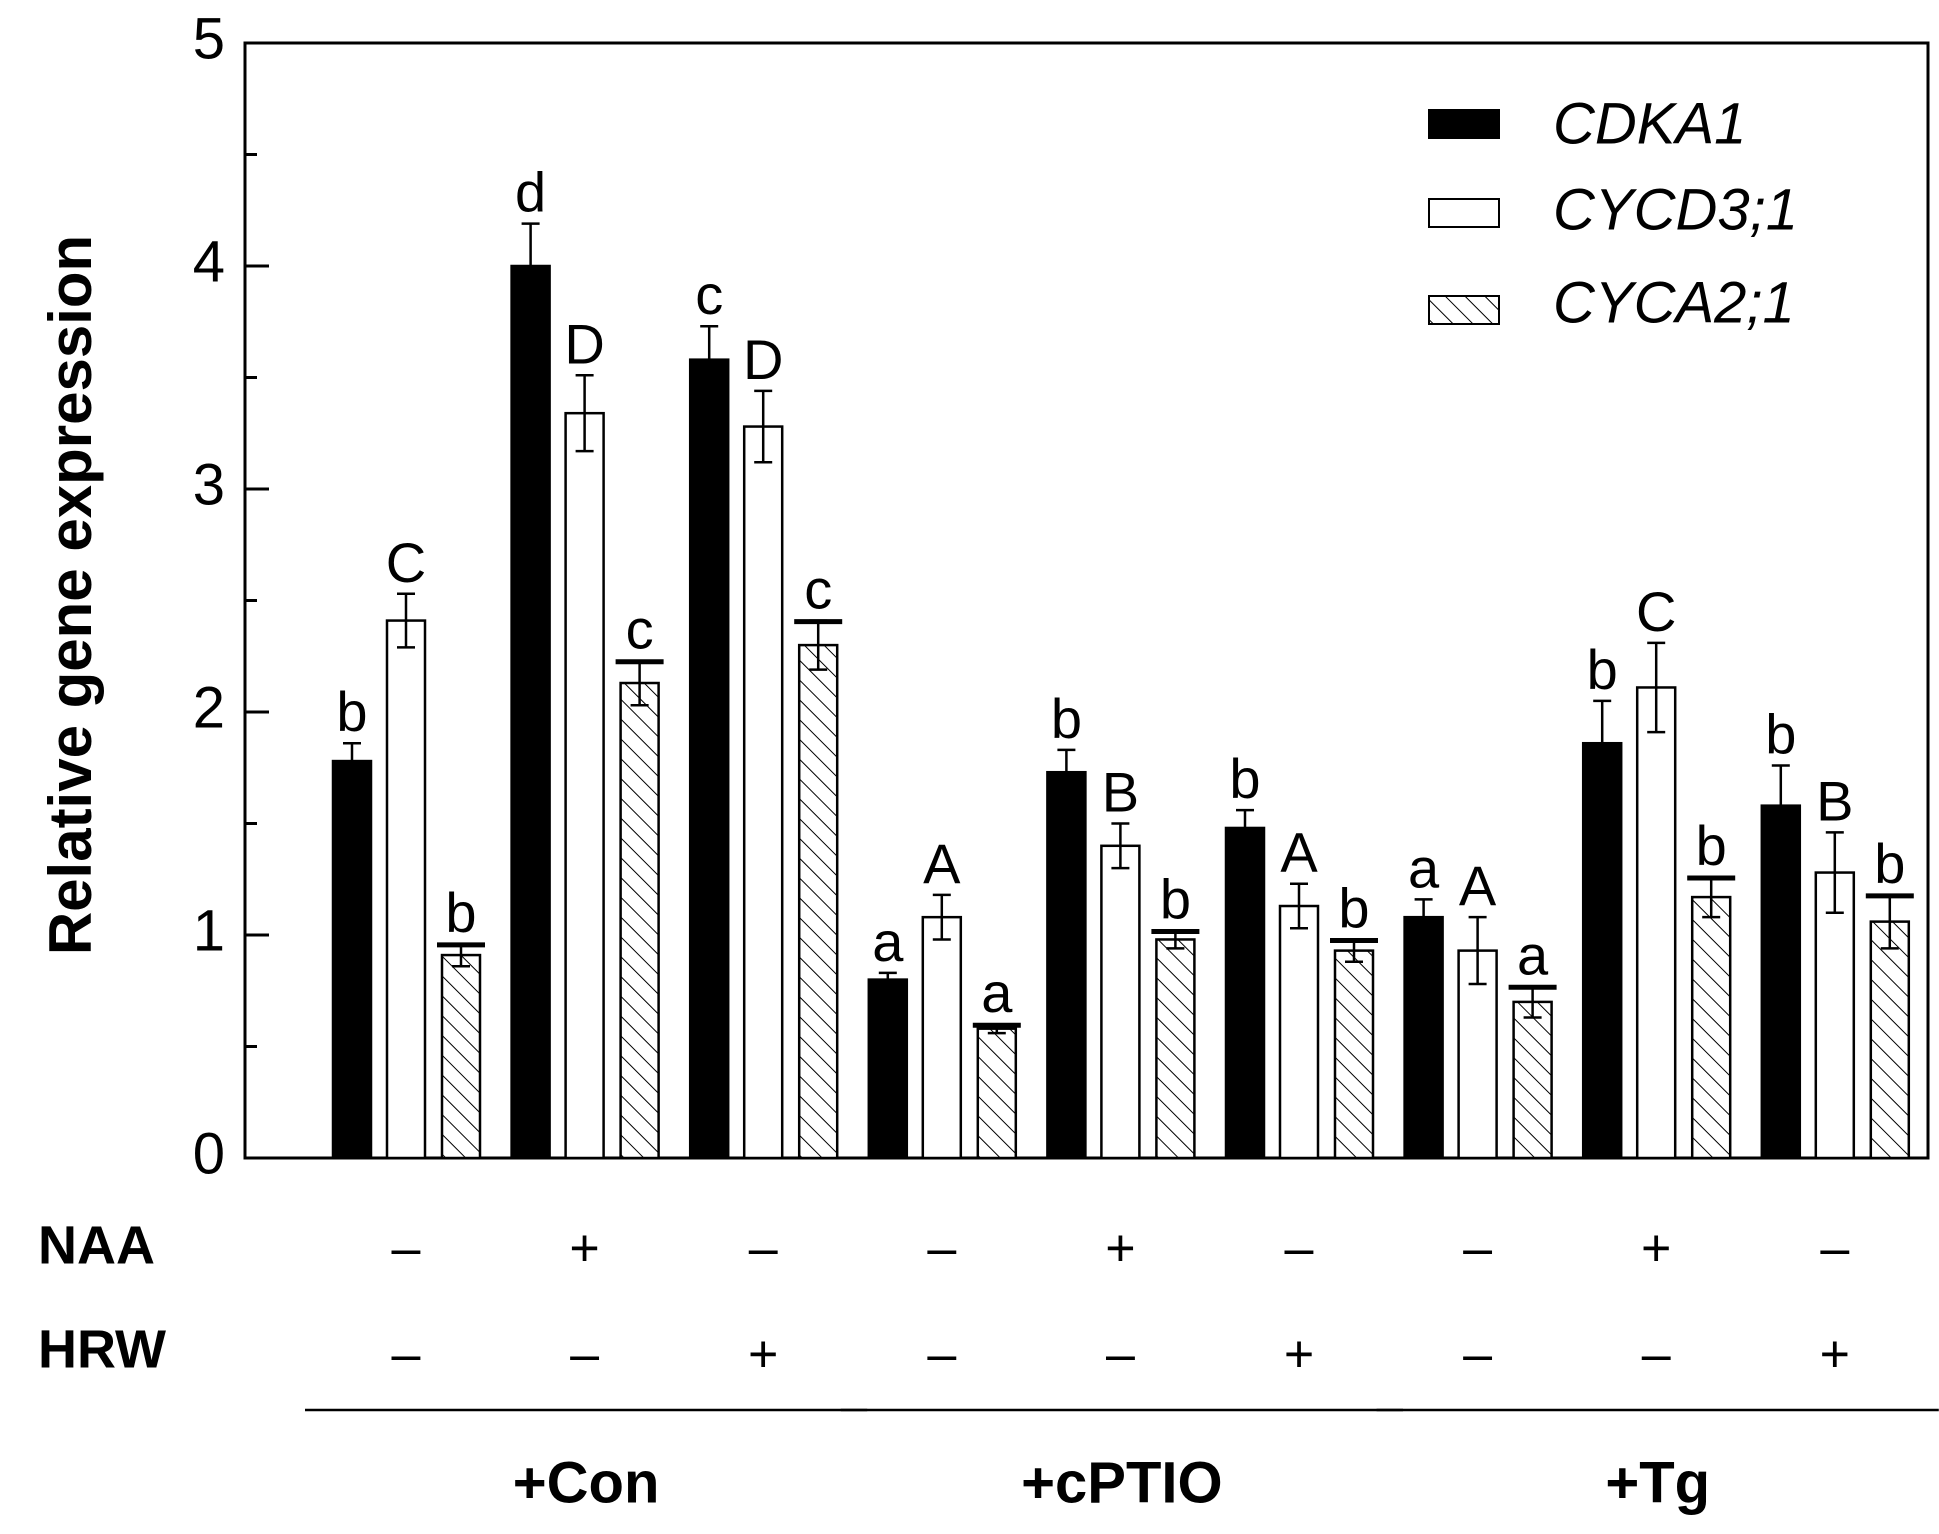  Describe the element at coordinates (231, 596) in the screenshot. I see `y-axis: 0 1 2 3 4 5` at that location.